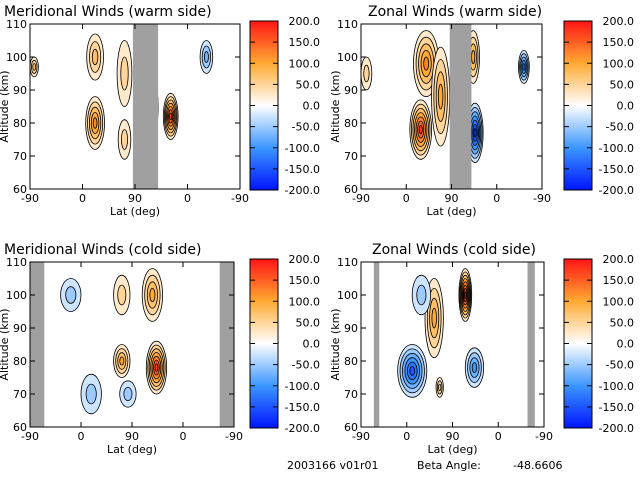 The height and width of the screenshot is (480, 640). What do you see at coordinates (103, 250) in the screenshot?
I see `panel-title: Meridional Winds (cold side)` at bounding box center [103, 250].